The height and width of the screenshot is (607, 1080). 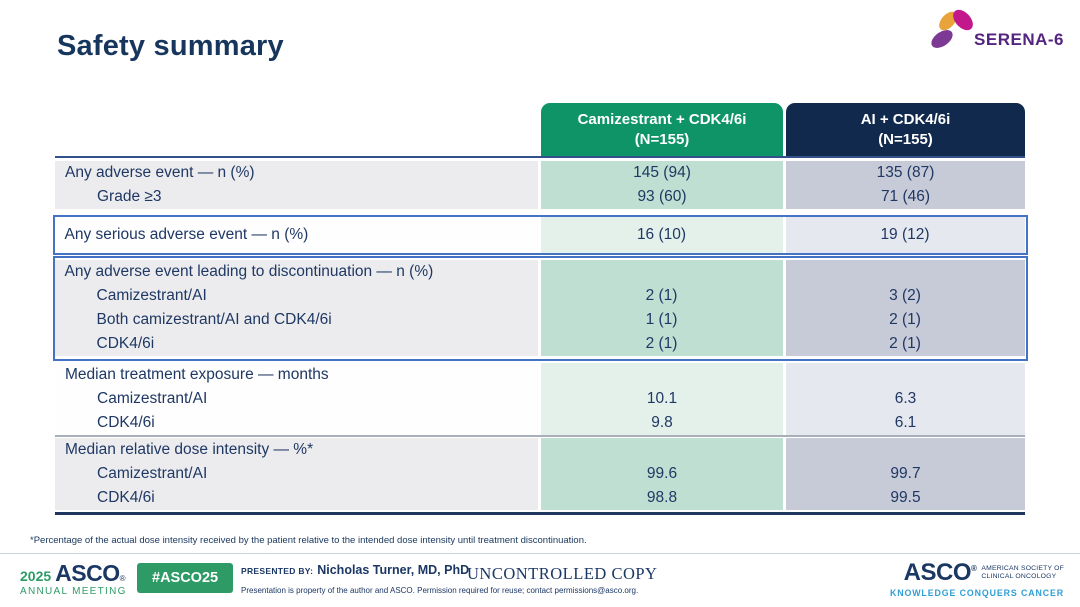 I want to click on meeting-year: 2025, so click(x=36, y=576).